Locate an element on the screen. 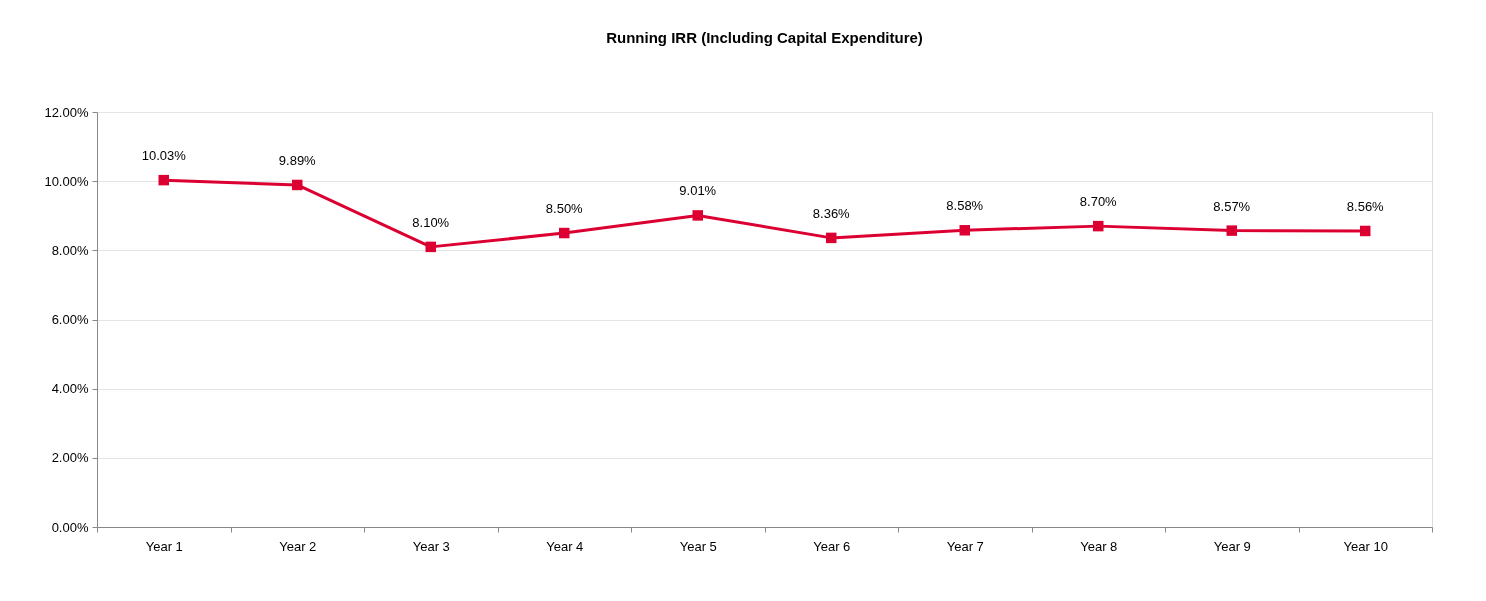 The image size is (1486, 601). data-label: 8.50% is located at coordinates (564, 209).